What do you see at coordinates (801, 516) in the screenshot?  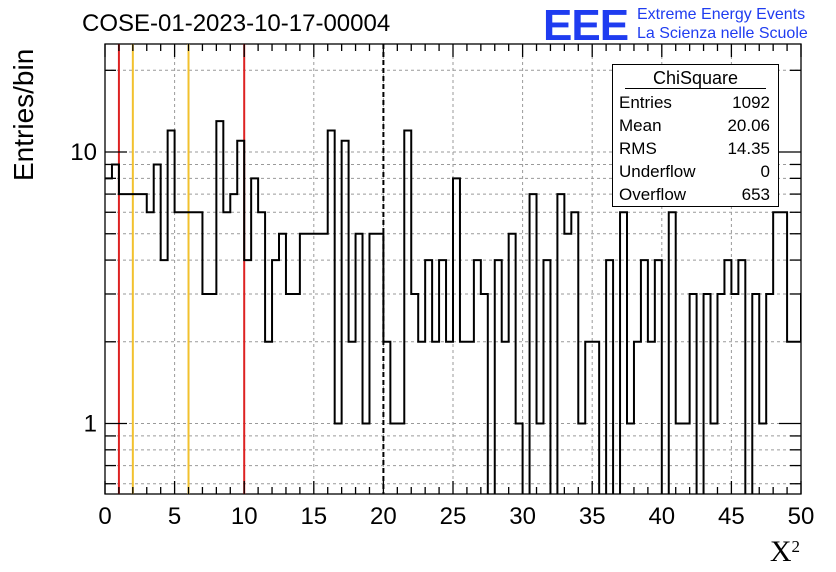 I see `x-tick-label: 50` at bounding box center [801, 516].